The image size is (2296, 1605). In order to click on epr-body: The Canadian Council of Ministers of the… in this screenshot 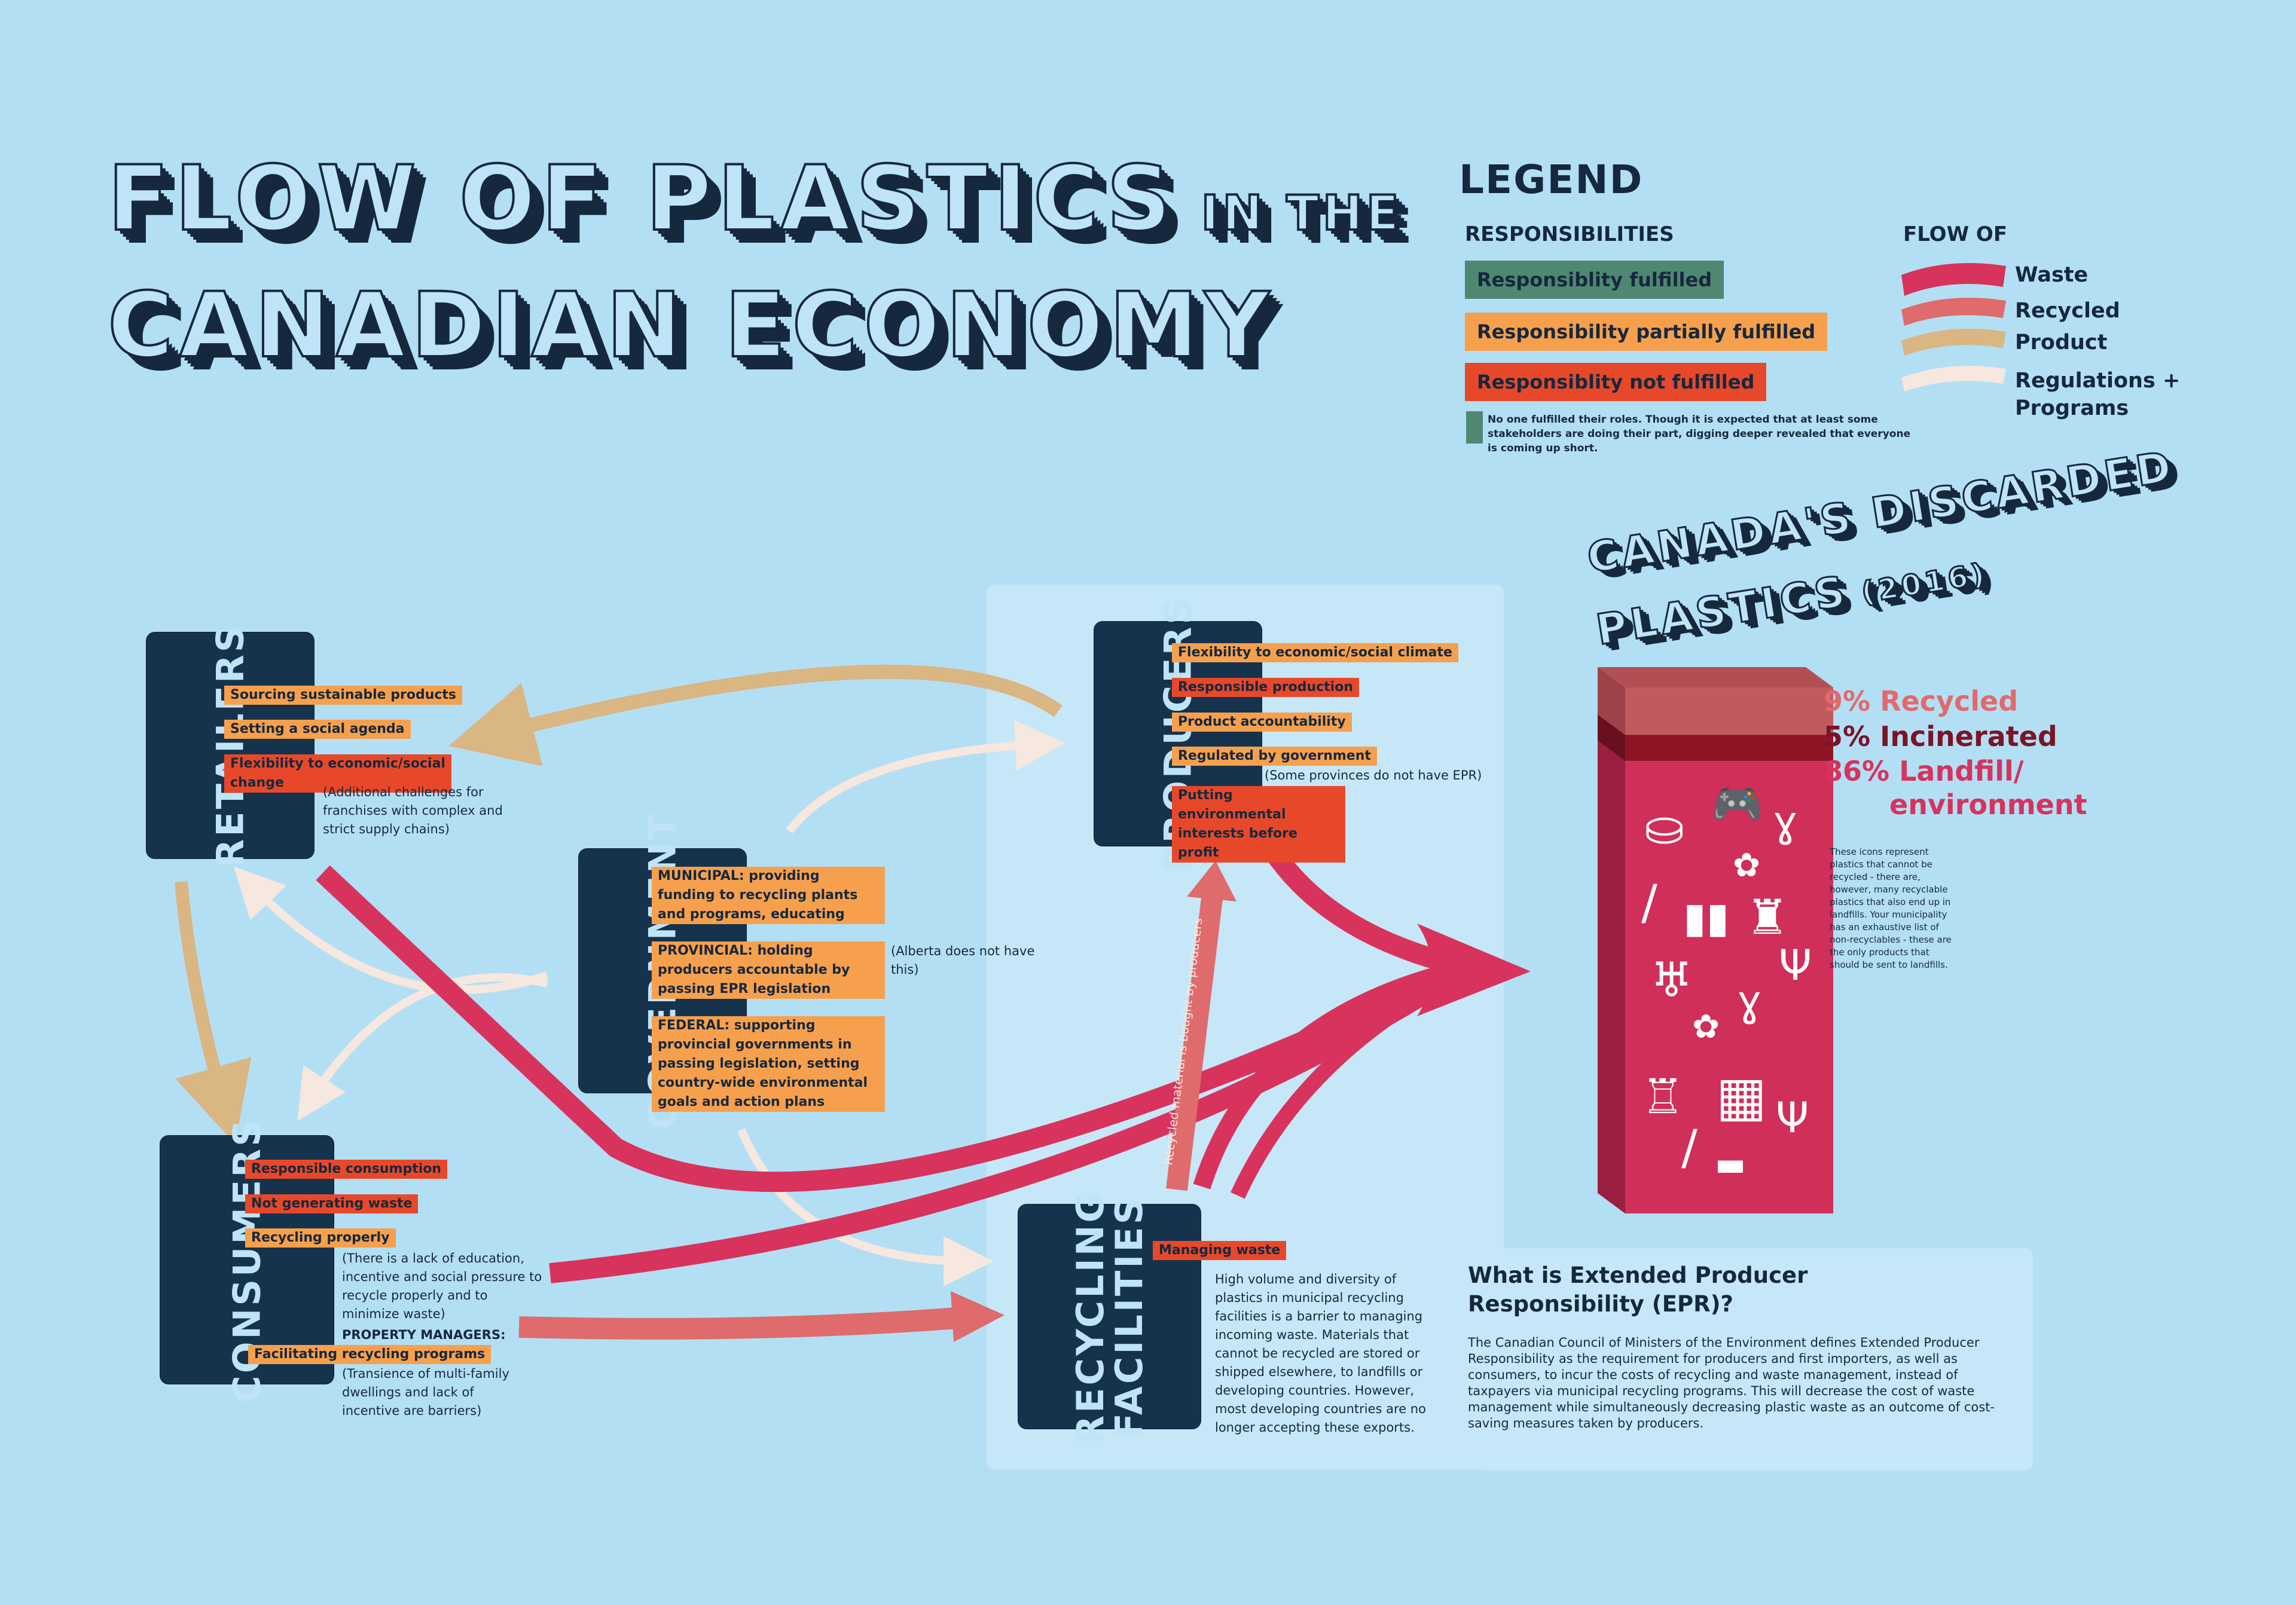, I will do `click(1731, 1382)`.